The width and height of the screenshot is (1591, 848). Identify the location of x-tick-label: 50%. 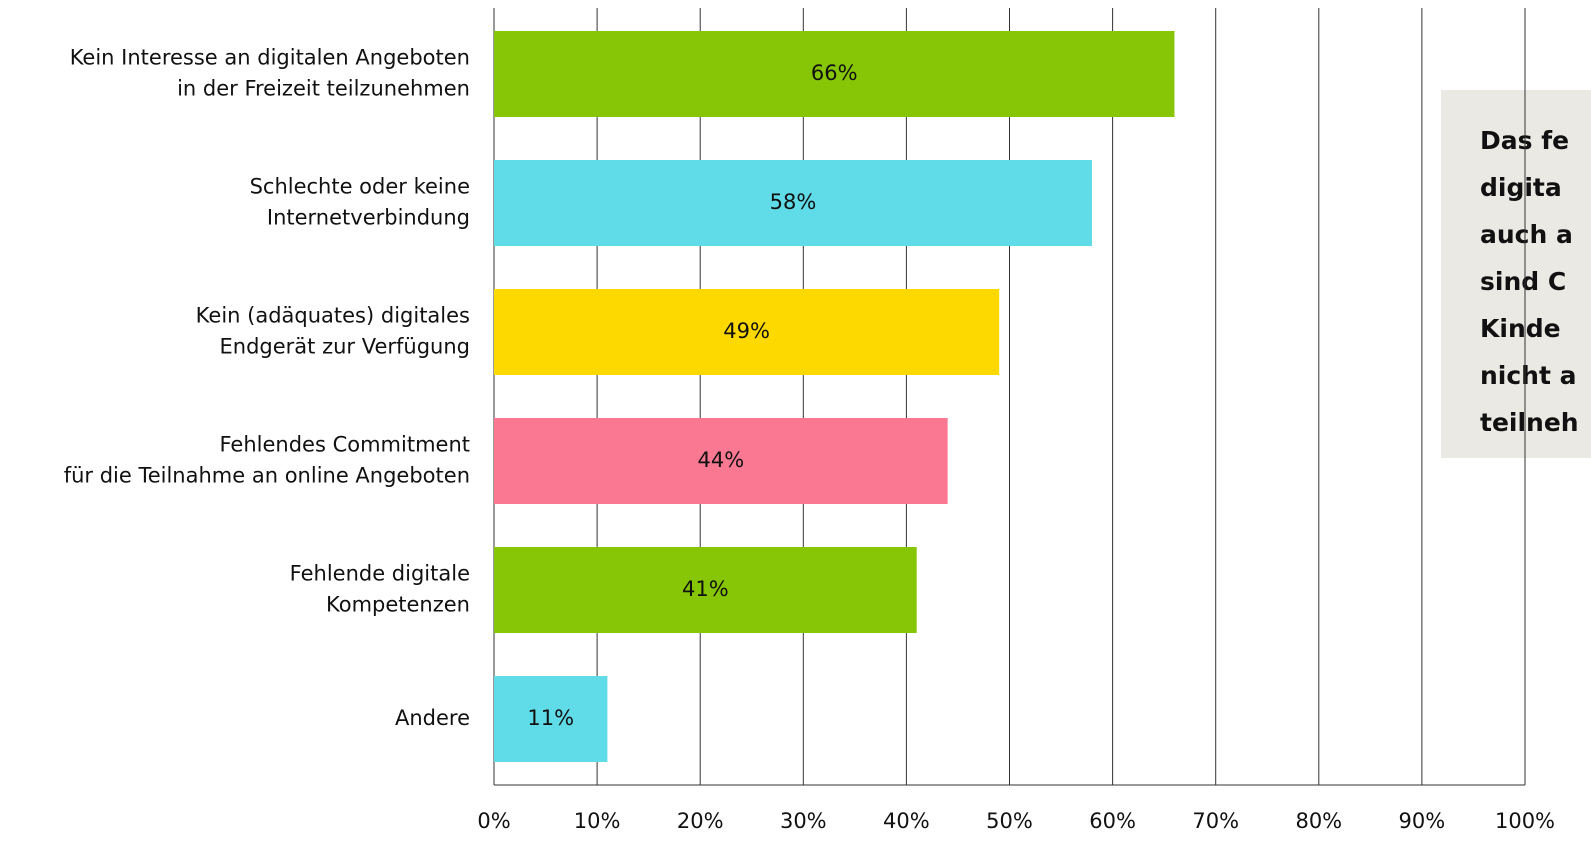
(1009, 821).